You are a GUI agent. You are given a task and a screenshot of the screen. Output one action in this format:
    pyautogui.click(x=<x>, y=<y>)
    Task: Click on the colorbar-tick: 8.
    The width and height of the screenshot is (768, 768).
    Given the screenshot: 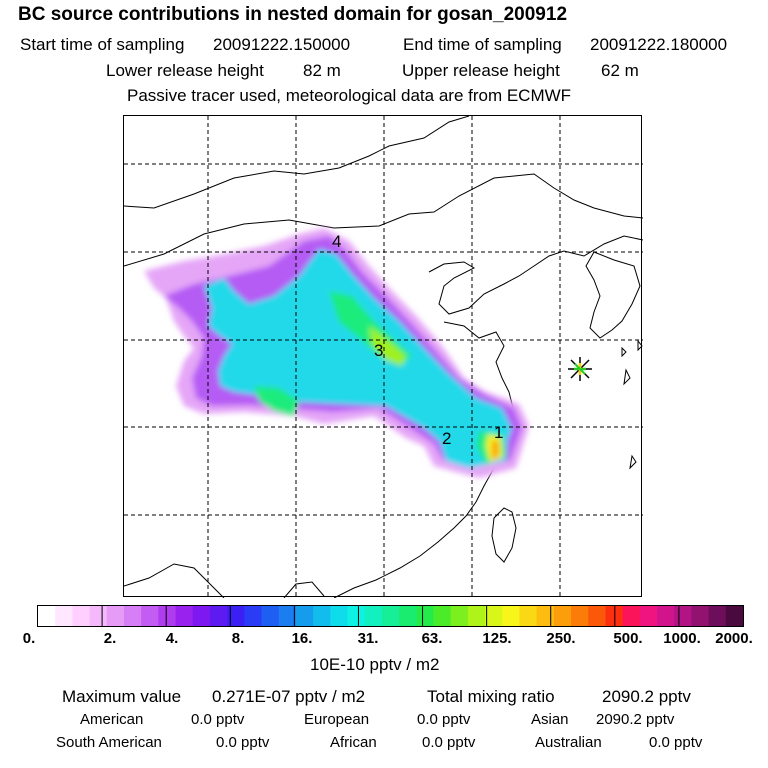 What is the action you would take?
    pyautogui.click(x=238, y=638)
    